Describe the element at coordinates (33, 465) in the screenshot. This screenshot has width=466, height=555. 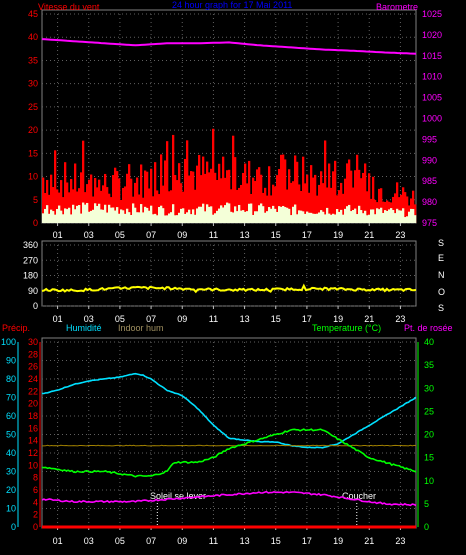
I see `precip-ytick-10: 10` at that location.